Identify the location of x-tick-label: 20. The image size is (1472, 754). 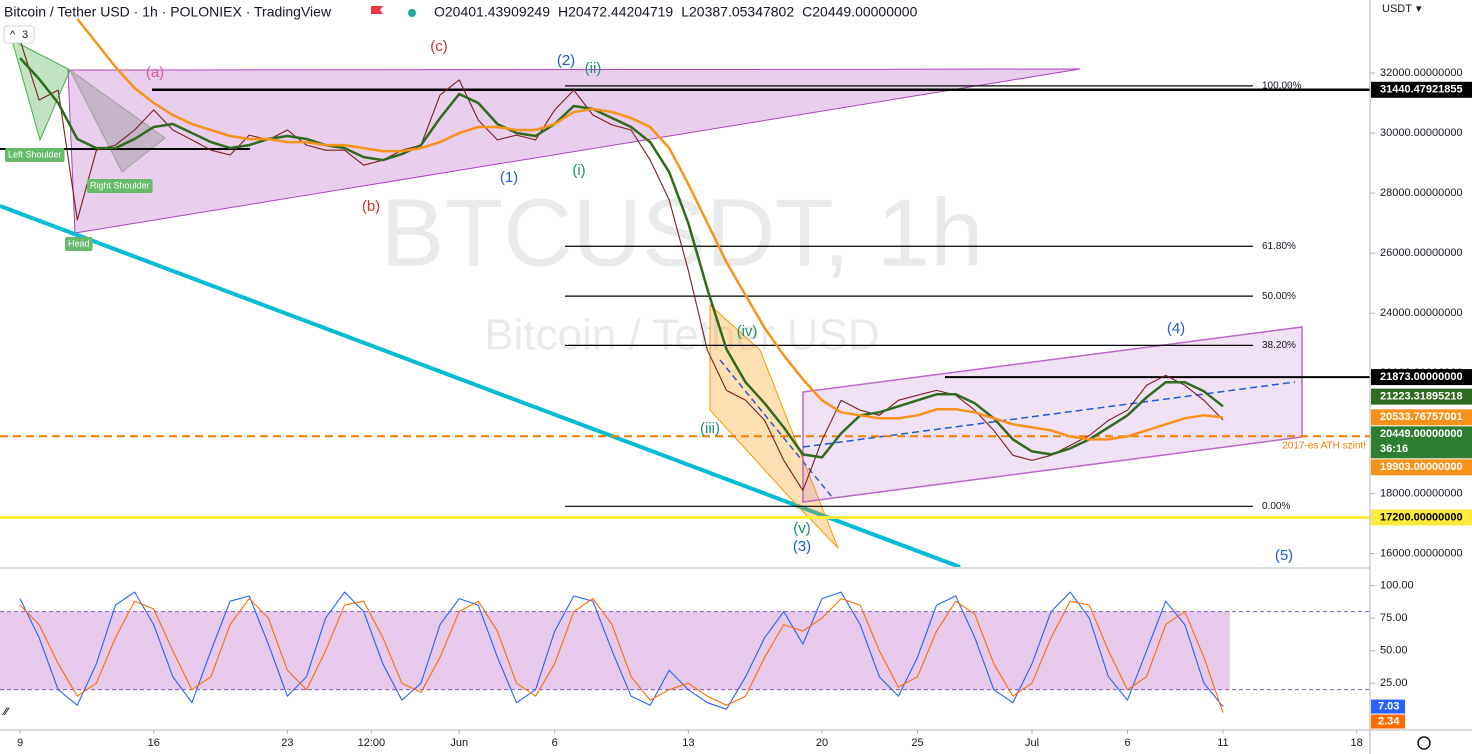
(822, 743).